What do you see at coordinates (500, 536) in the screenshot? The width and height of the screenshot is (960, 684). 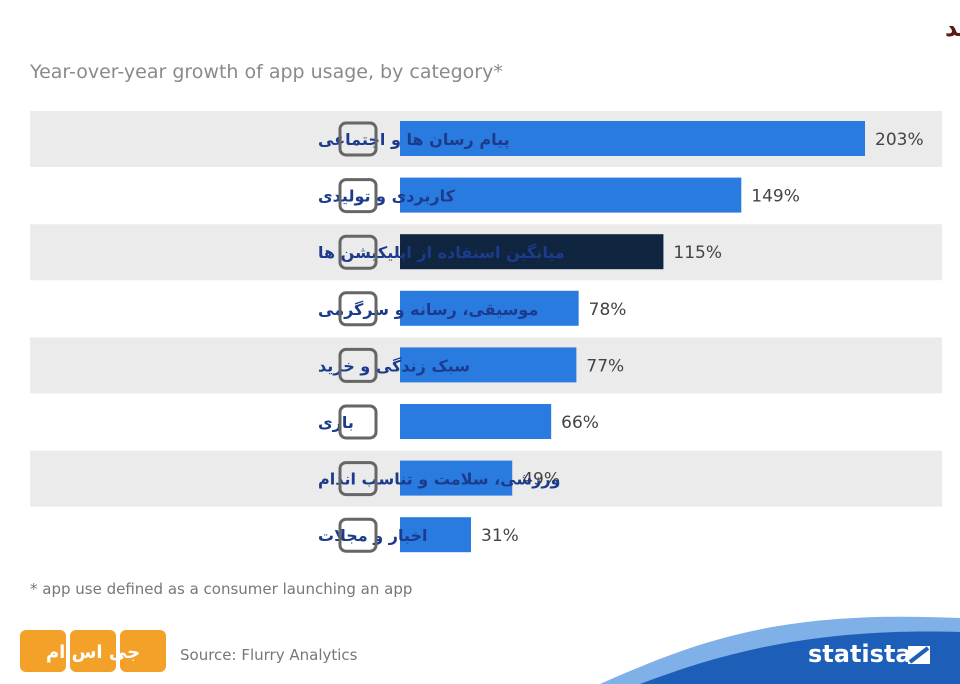 I see `value-label: 31%` at bounding box center [500, 536].